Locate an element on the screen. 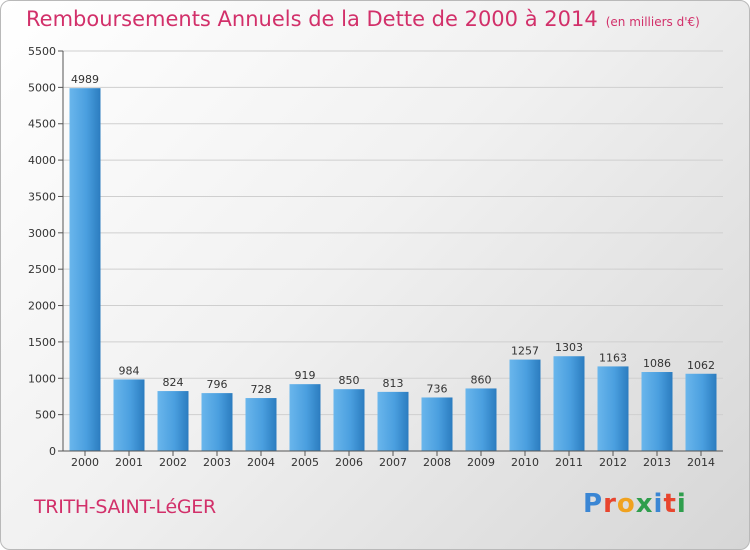 The image size is (750, 550). bar-value-label: 728 is located at coordinates (261, 389).